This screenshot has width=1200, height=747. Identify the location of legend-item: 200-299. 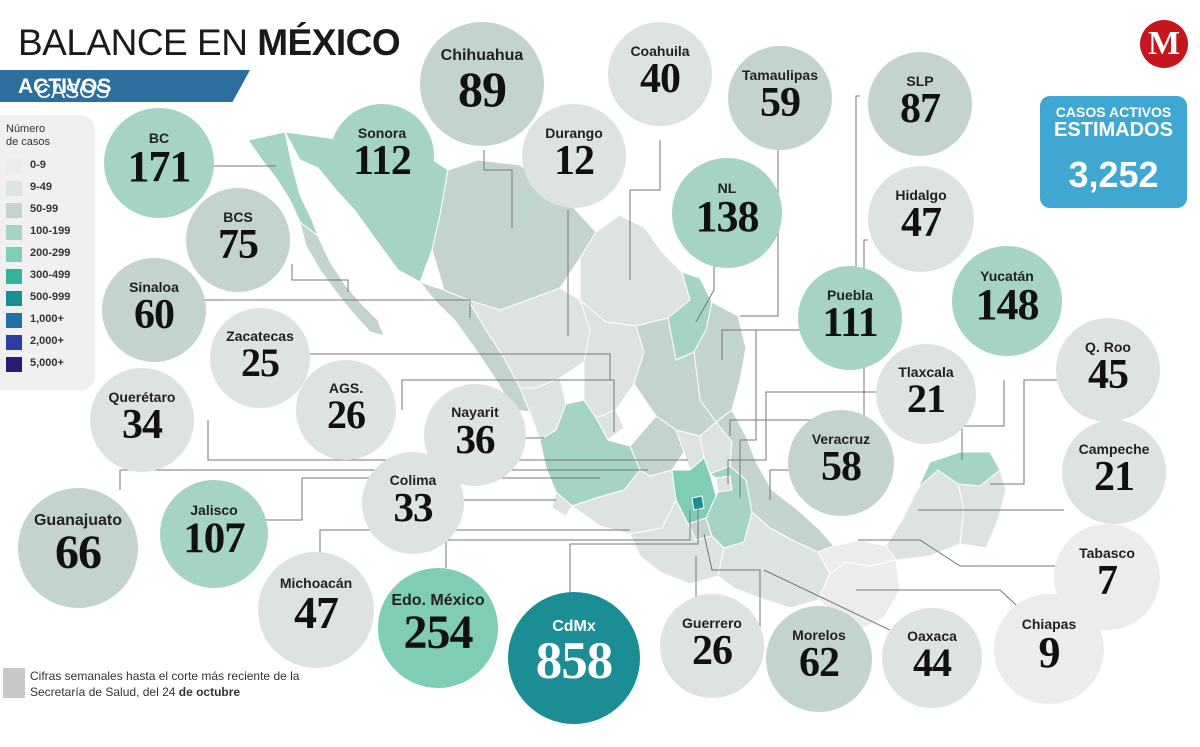
(48, 254).